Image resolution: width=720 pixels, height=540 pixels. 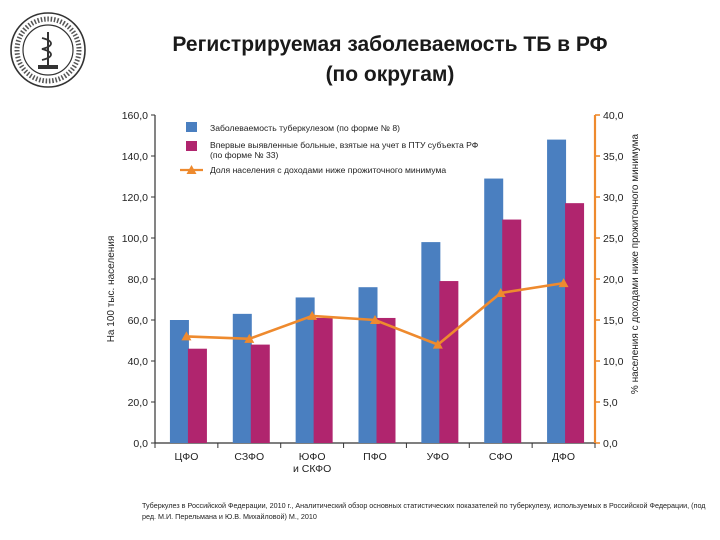 I want to click on left-tick-label: 0,0, so click(x=140, y=444).